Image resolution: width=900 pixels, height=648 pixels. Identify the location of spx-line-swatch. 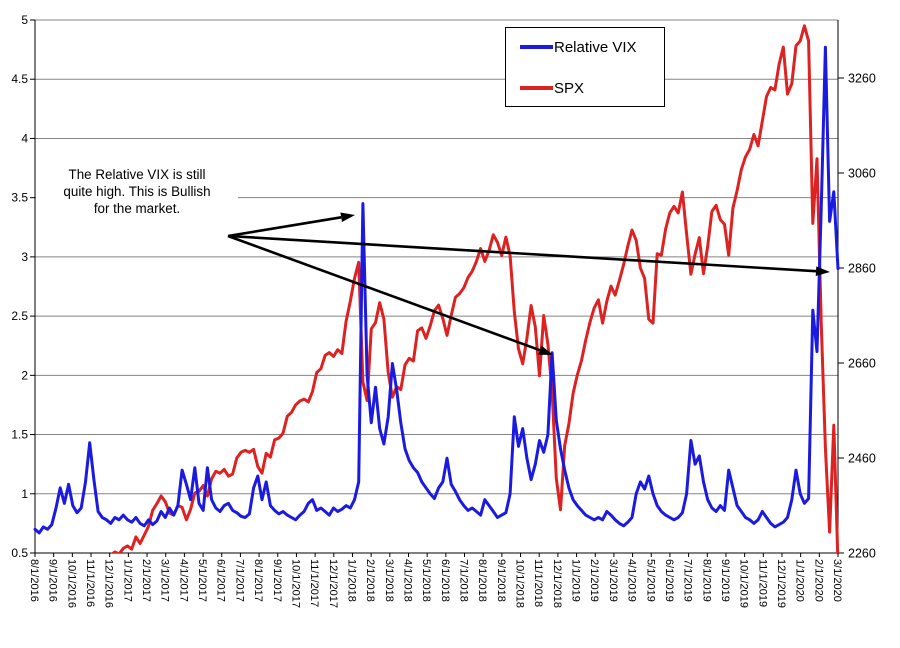
(536, 88).